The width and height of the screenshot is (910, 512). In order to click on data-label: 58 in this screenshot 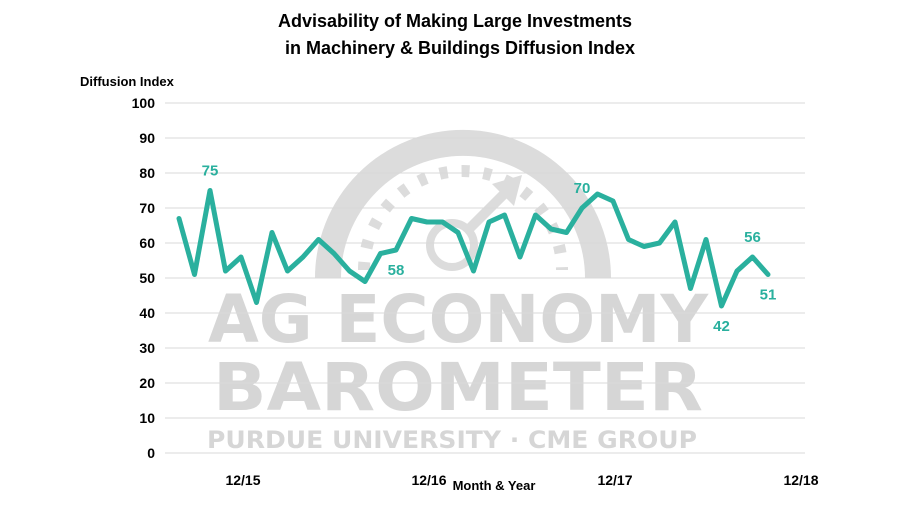, I will do `click(396, 270)`.